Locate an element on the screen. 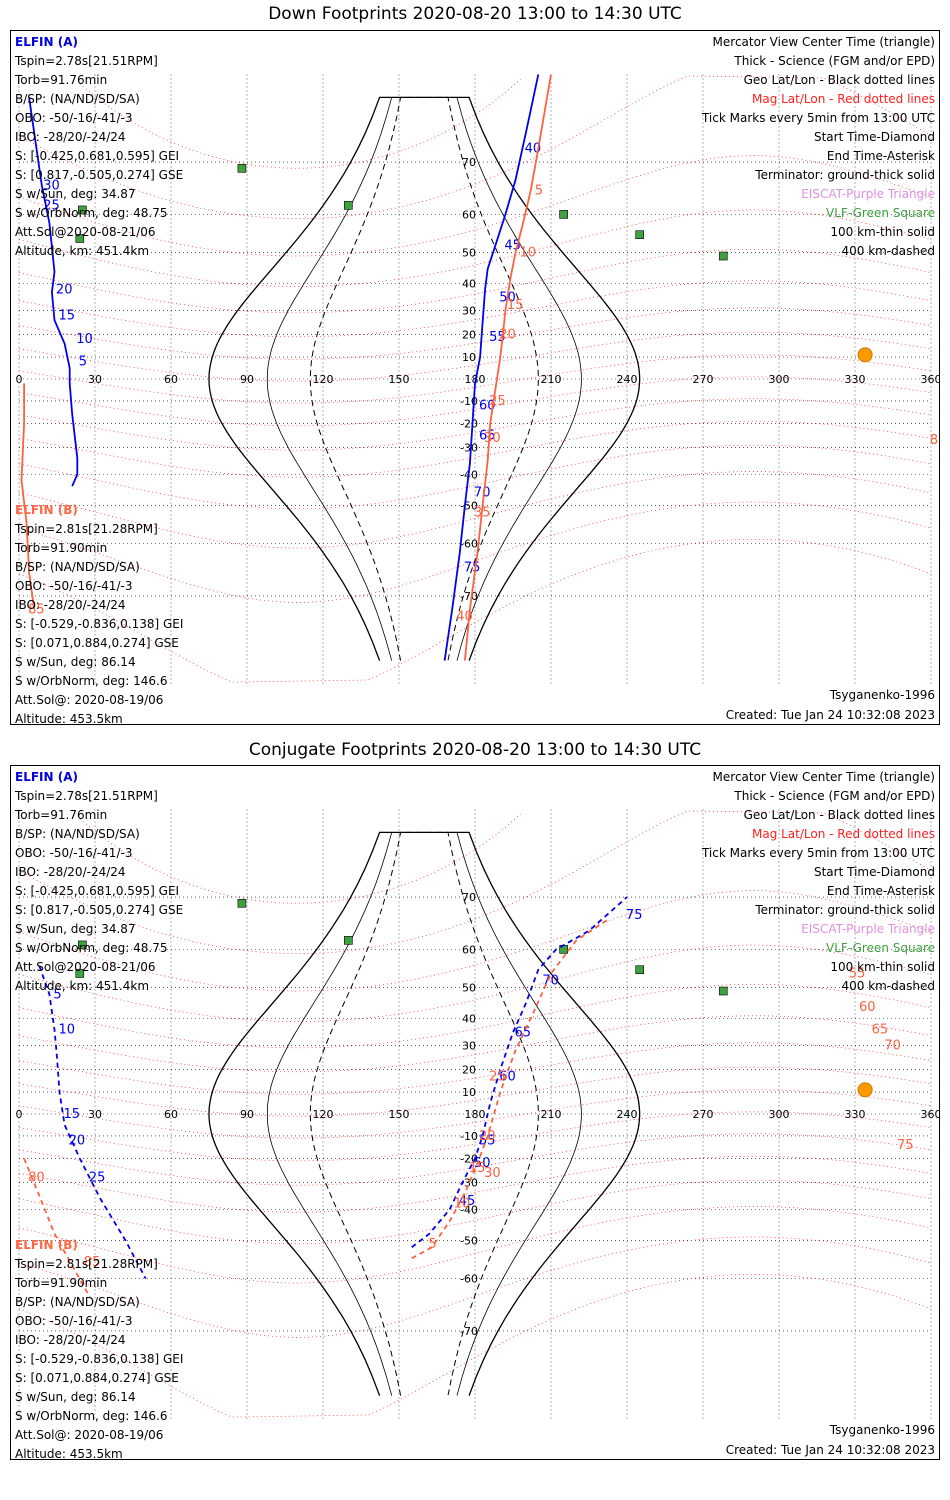  elfin-b-line: IBO: -28/20/-24/24 is located at coordinates (70, 605).